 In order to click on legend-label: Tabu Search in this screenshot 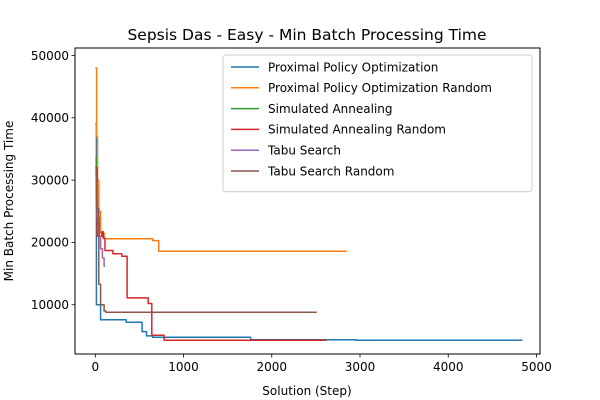, I will do `click(304, 151)`.